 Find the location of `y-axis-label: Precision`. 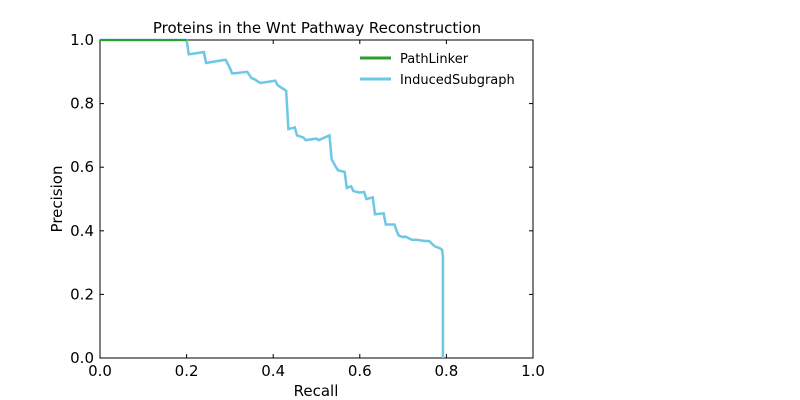

y-axis-label: Precision is located at coordinates (57, 199).